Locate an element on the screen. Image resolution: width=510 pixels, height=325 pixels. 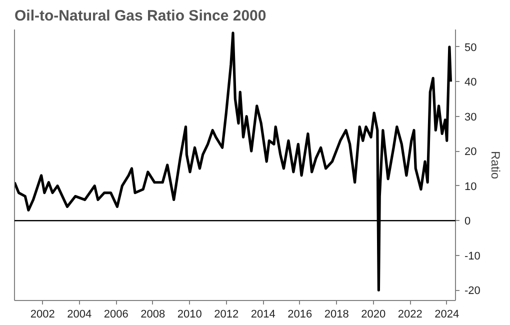
y-axis-title: Ratio is located at coordinates (495, 165).